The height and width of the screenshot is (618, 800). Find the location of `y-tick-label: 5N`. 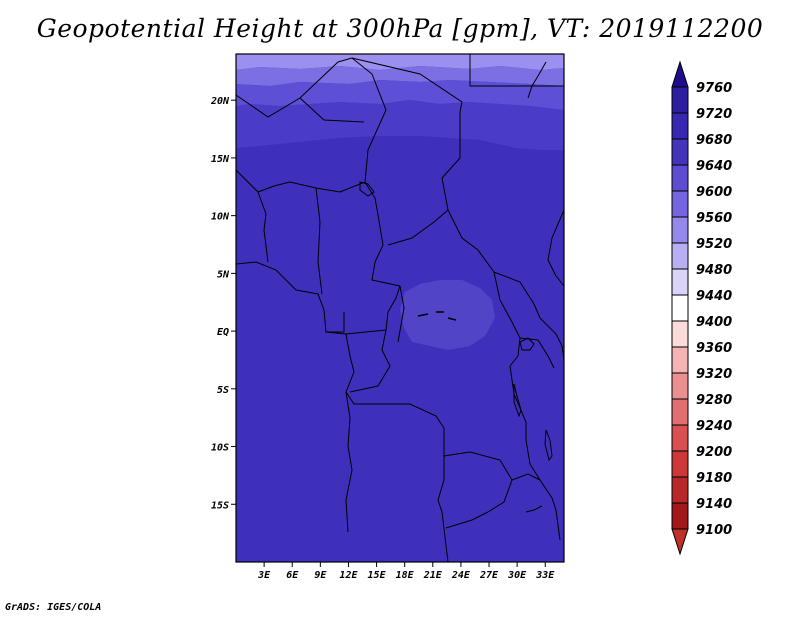

y-tick-label: 5N is located at coordinates (223, 274).